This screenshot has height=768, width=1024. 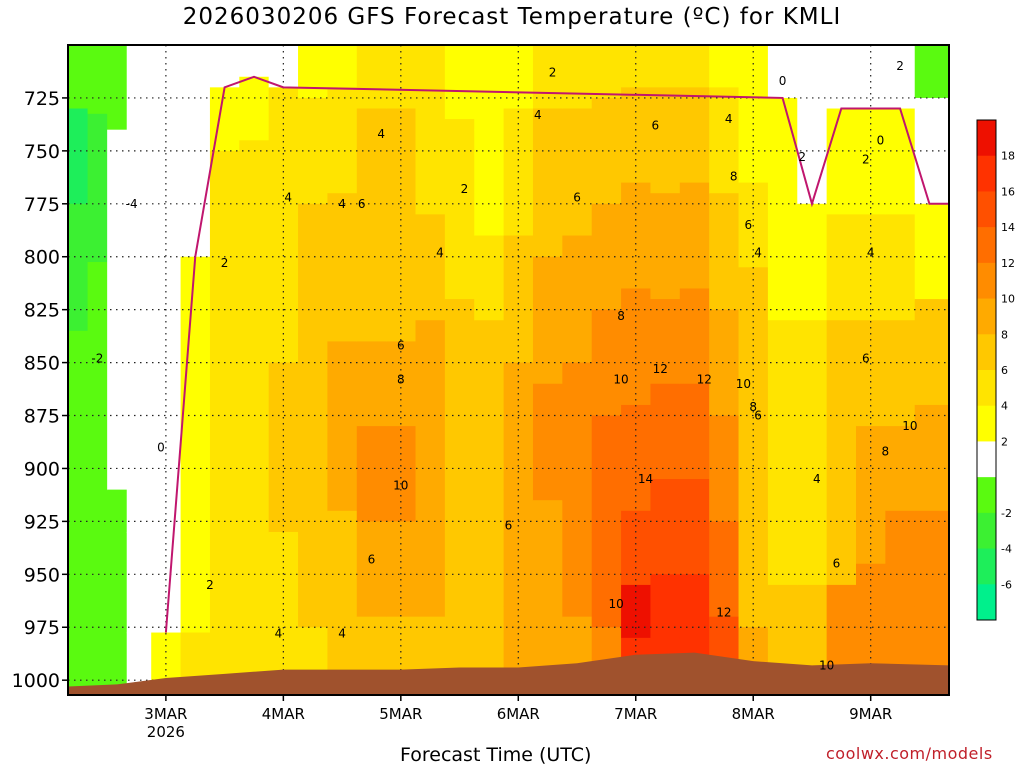 I want to click on y-tick-label: 850, so click(x=42, y=364).